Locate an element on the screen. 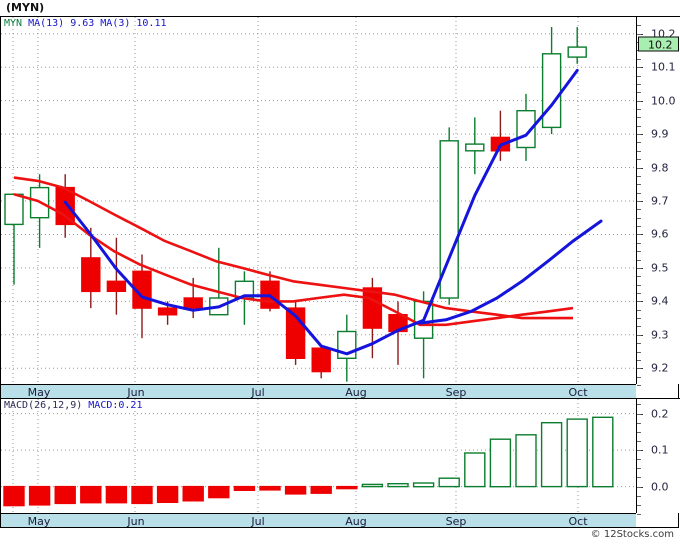  legend-symbol: MYN is located at coordinates (13, 23).